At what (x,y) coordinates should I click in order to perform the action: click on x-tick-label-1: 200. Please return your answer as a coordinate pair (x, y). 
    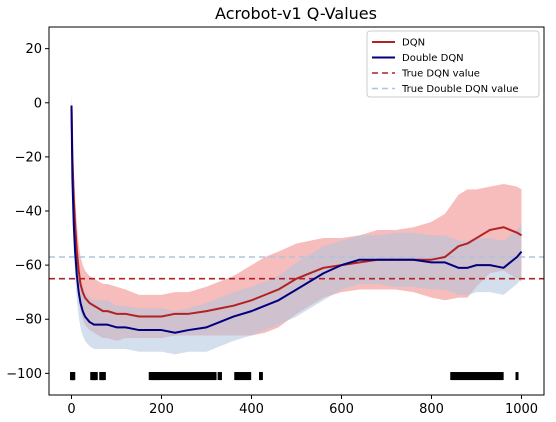
    Looking at the image, I should click on (161, 409).